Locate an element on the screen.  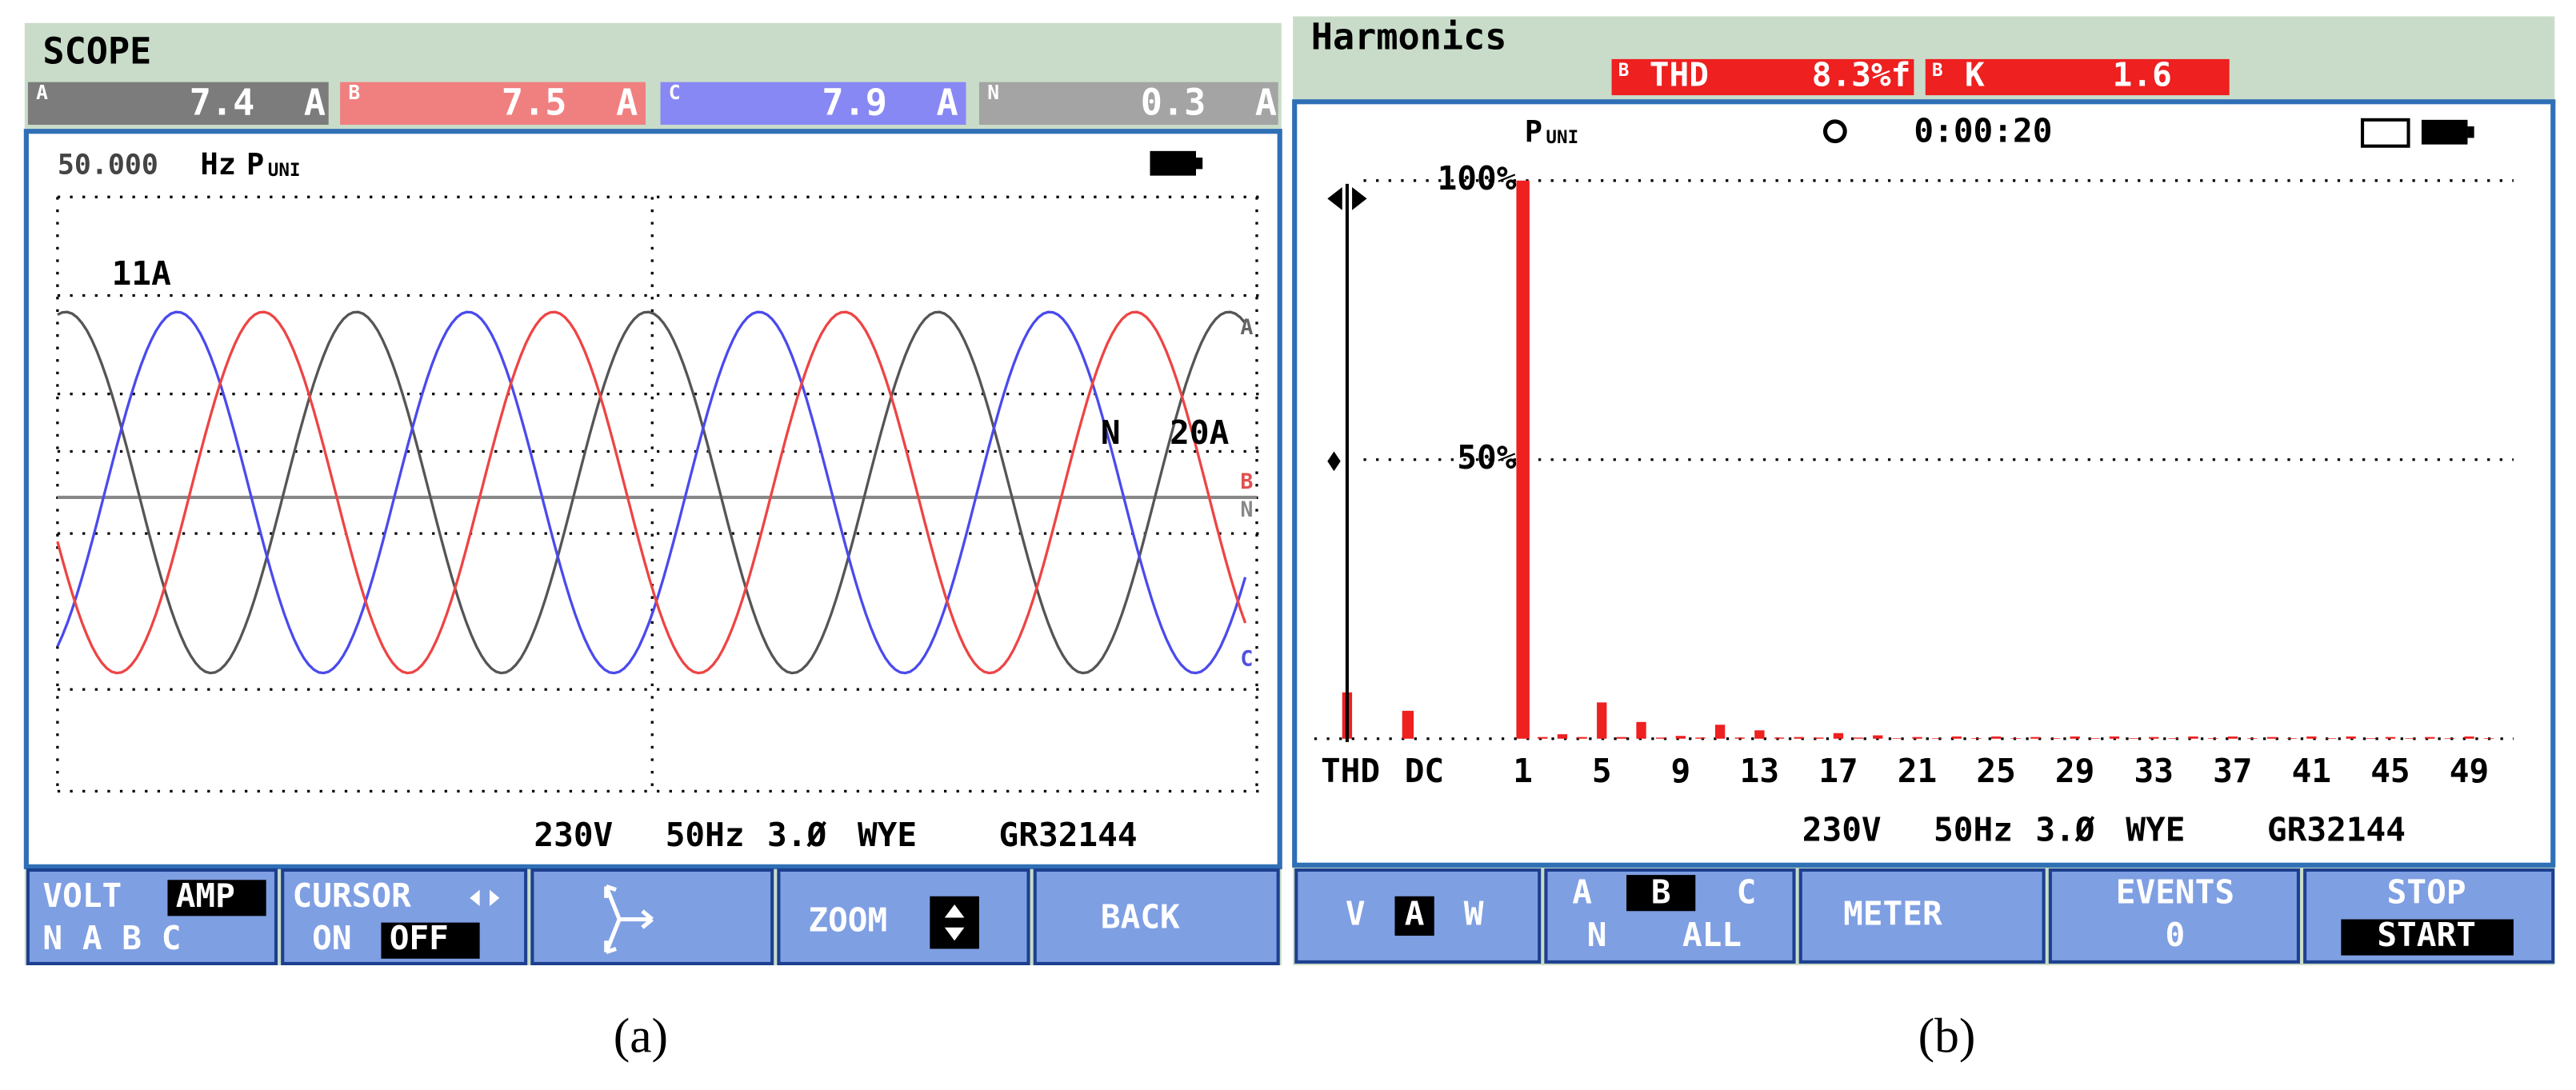
key-label: A is located at coordinates (1582, 892).